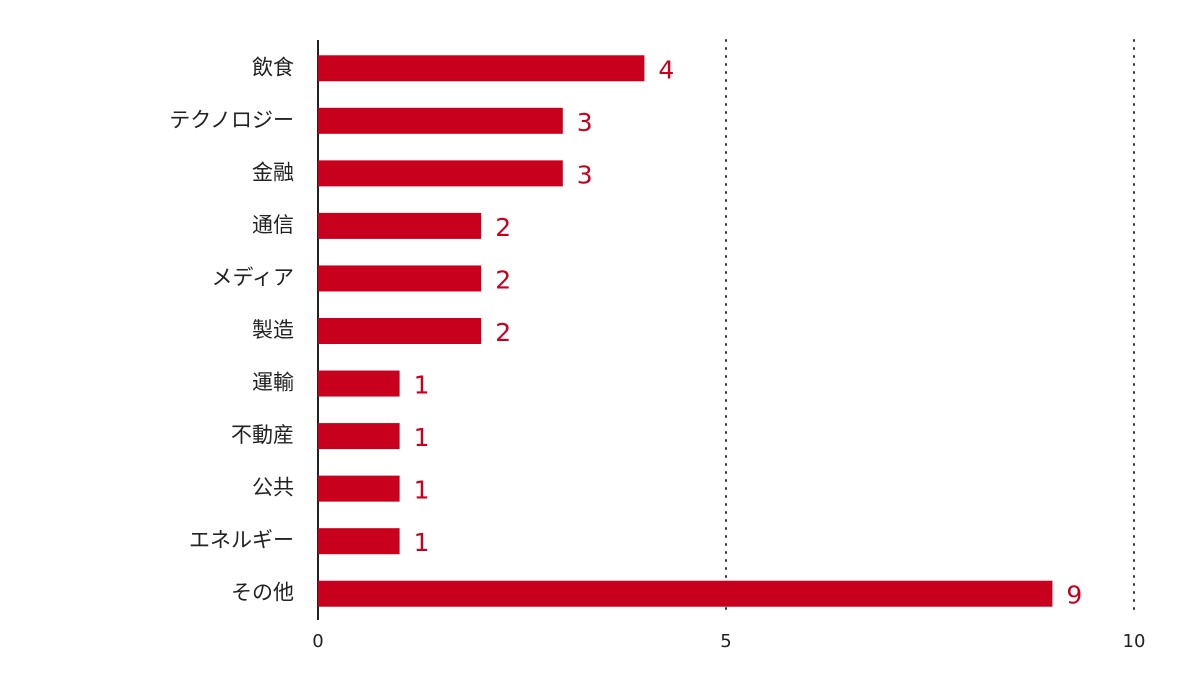 Image resolution: width=1200 pixels, height=686 pixels. What do you see at coordinates (273, 225) in the screenshot?
I see `y-tick-label: 通信` at bounding box center [273, 225].